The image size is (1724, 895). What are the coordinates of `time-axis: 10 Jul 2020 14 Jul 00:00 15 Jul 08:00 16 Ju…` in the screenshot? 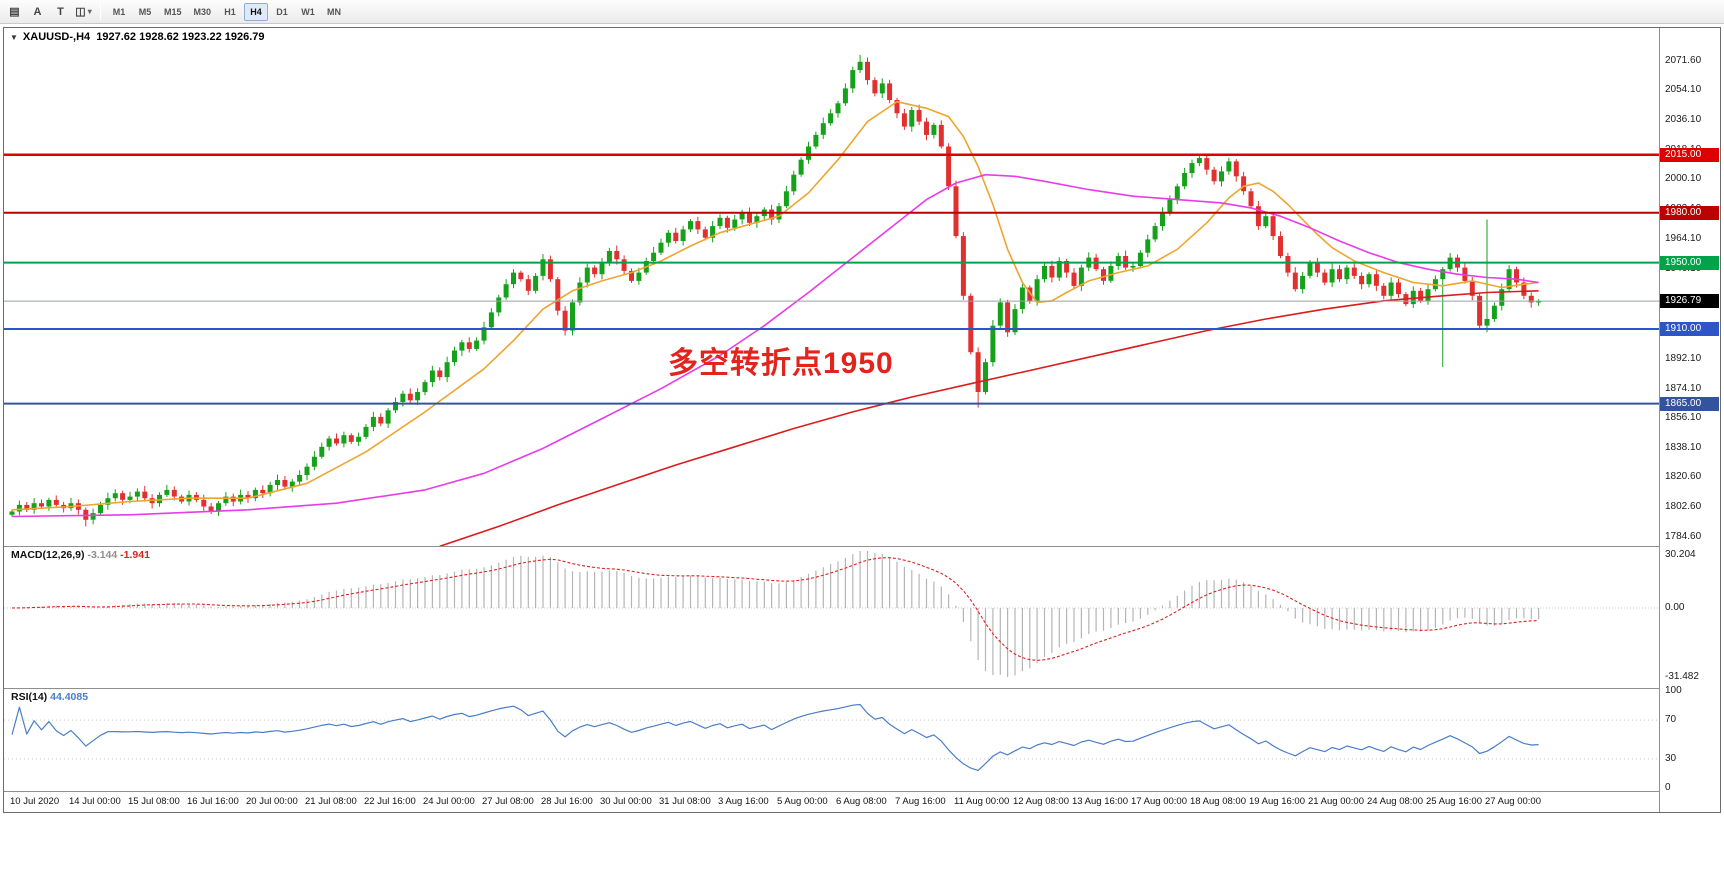 It's located at (831, 802).